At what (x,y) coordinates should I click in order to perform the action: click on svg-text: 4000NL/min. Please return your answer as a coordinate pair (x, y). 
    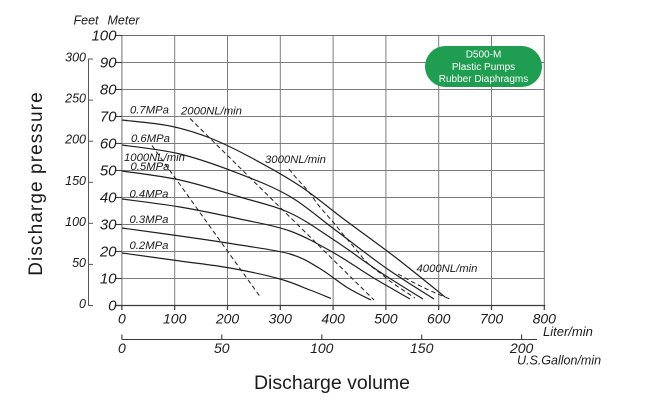
    Looking at the image, I should click on (447, 269).